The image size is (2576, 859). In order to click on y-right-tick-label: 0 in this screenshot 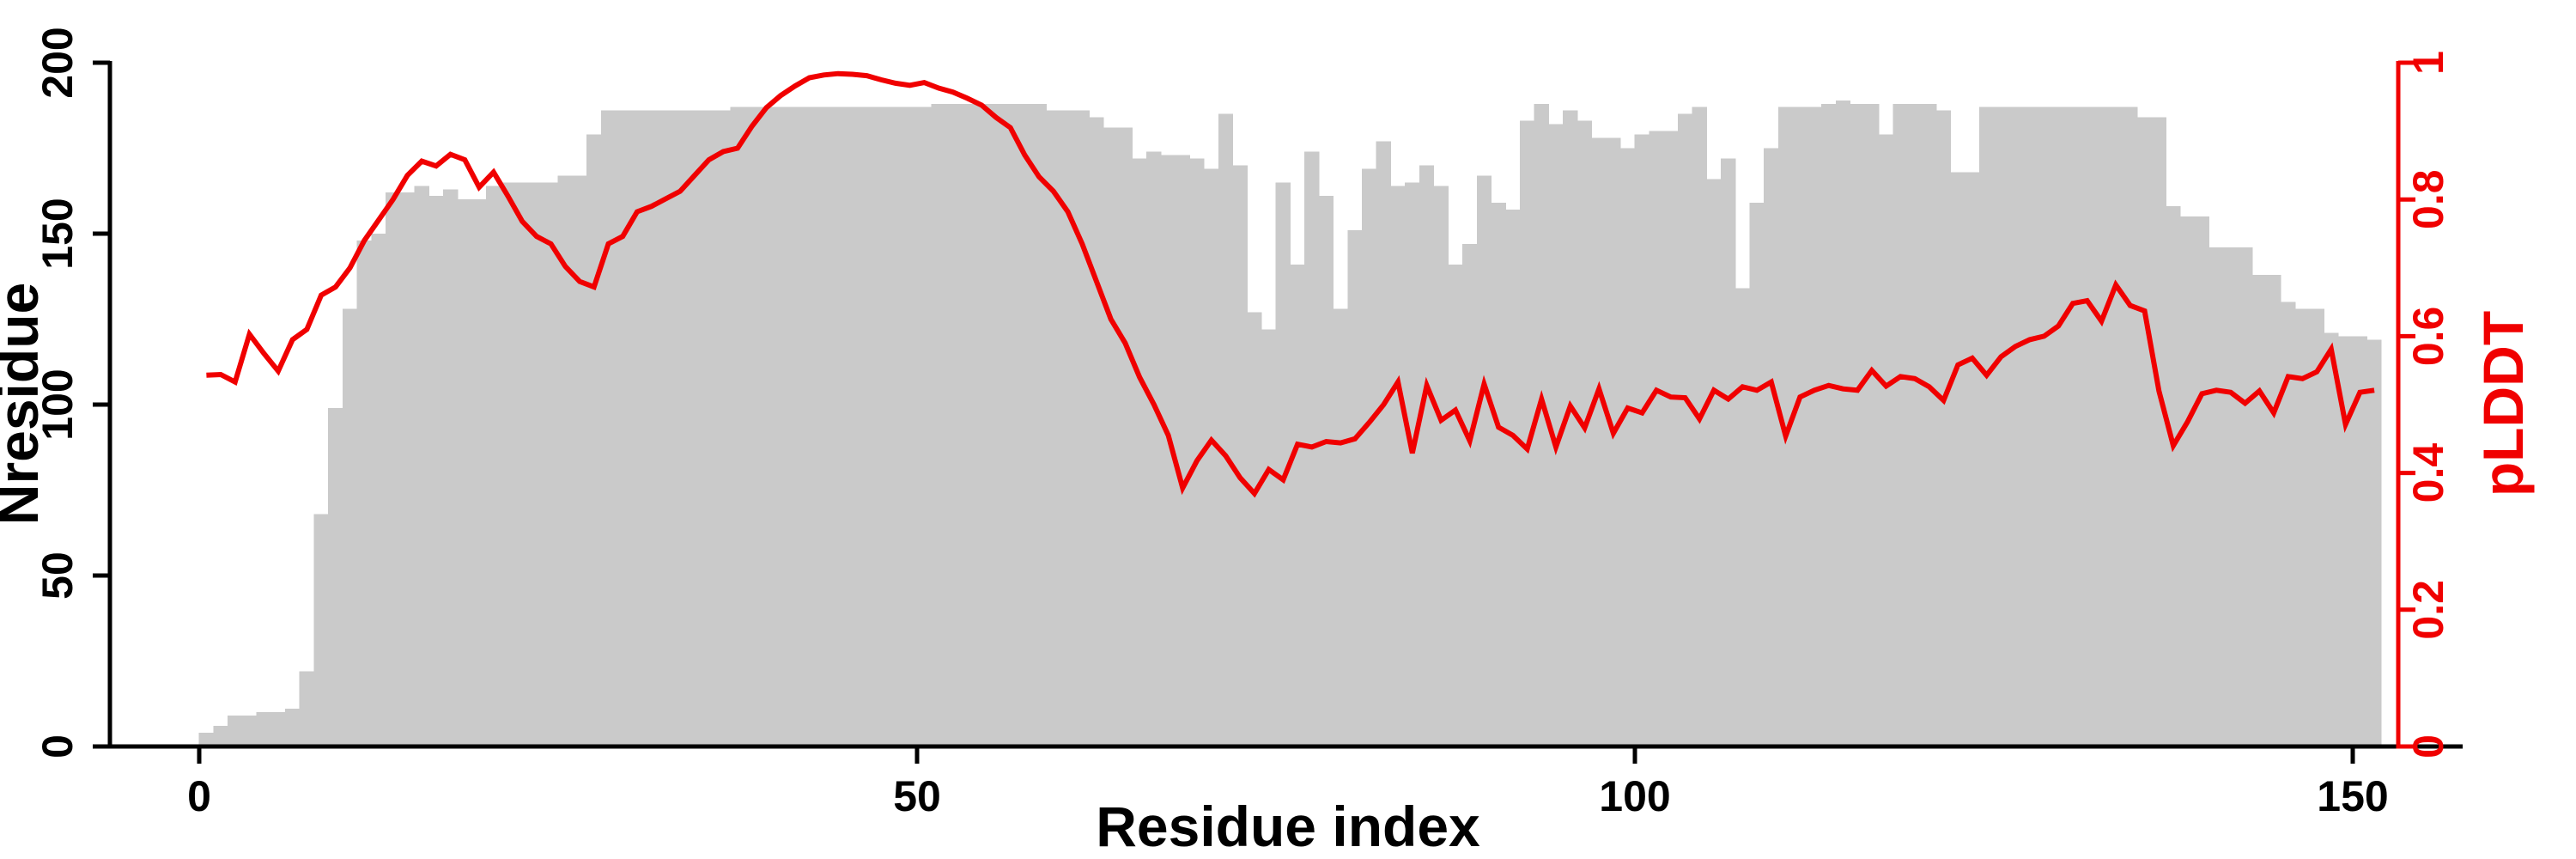, I will do `click(2428, 746)`.